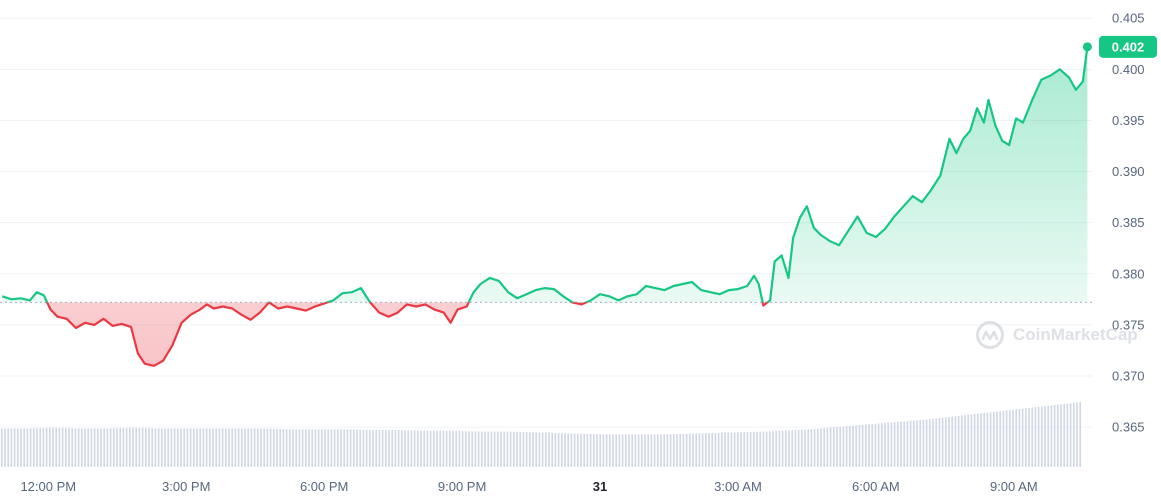 The width and height of the screenshot is (1161, 500). Describe the element at coordinates (1128, 324) in the screenshot. I see `y-tick-label: 0.375` at that location.